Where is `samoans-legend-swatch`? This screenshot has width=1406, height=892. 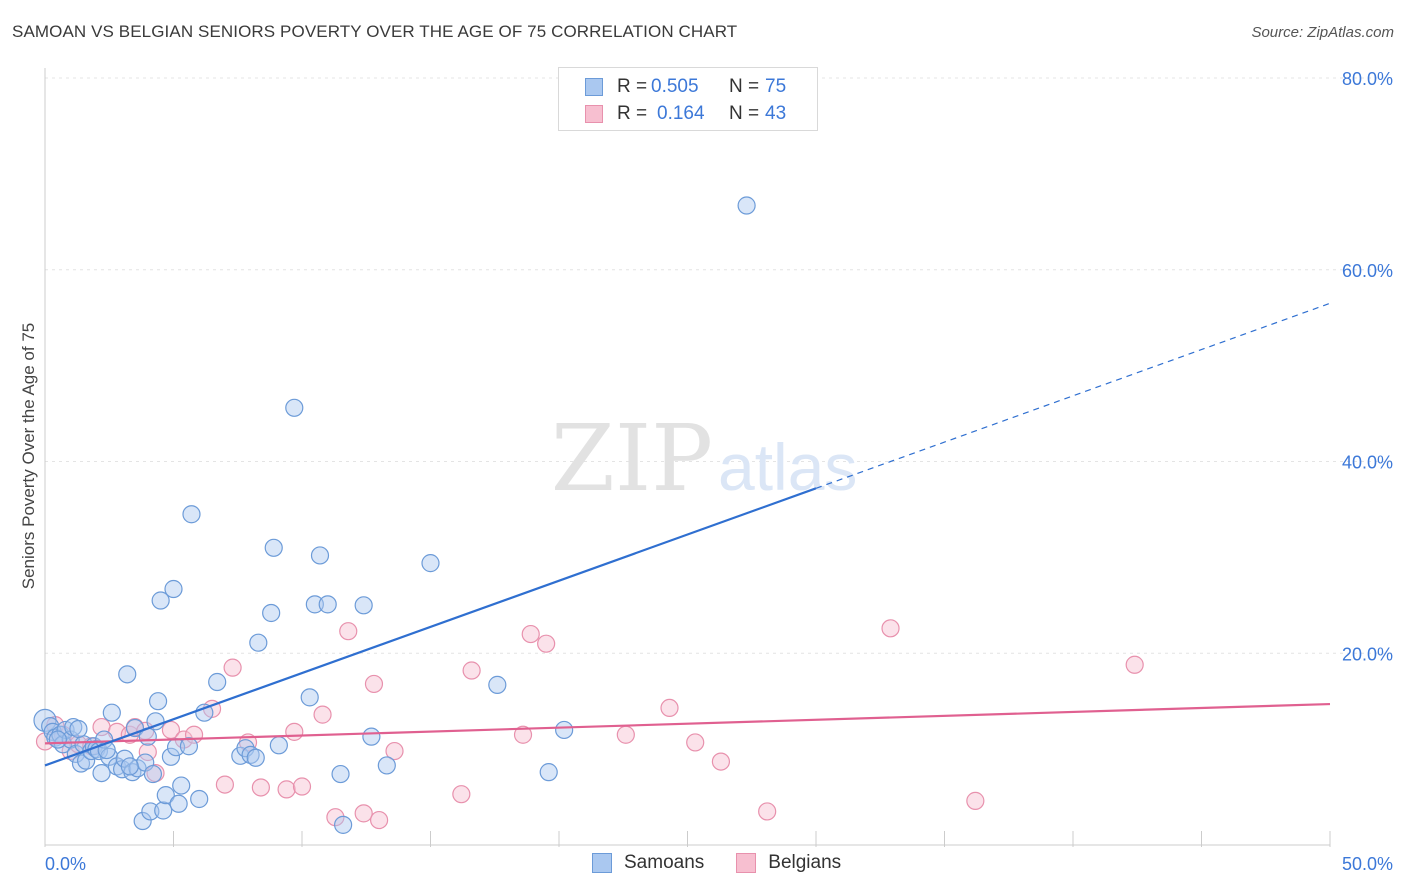 samoans-legend-swatch is located at coordinates (602, 863).